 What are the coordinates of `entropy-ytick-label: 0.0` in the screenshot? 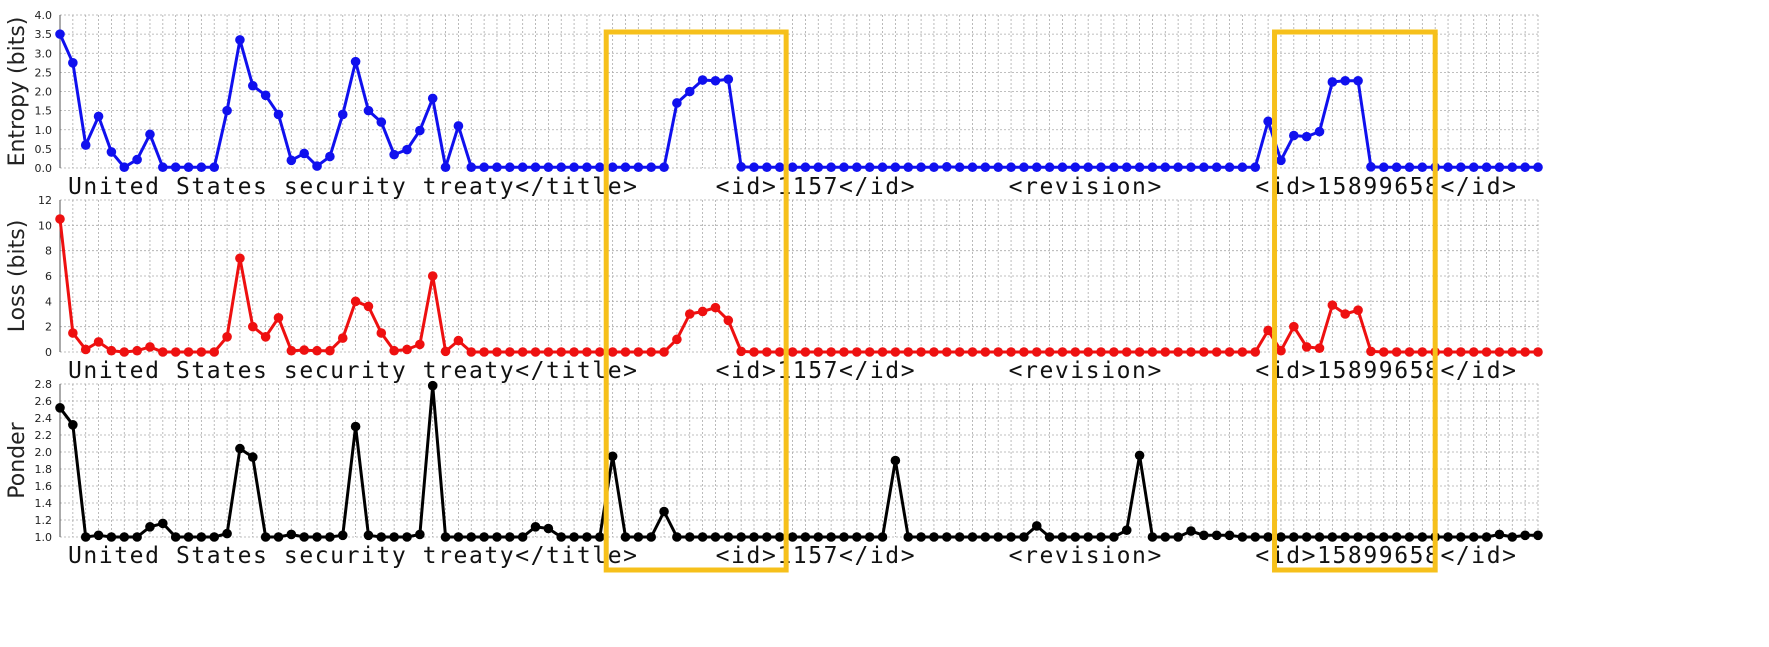 It's located at (44, 168).